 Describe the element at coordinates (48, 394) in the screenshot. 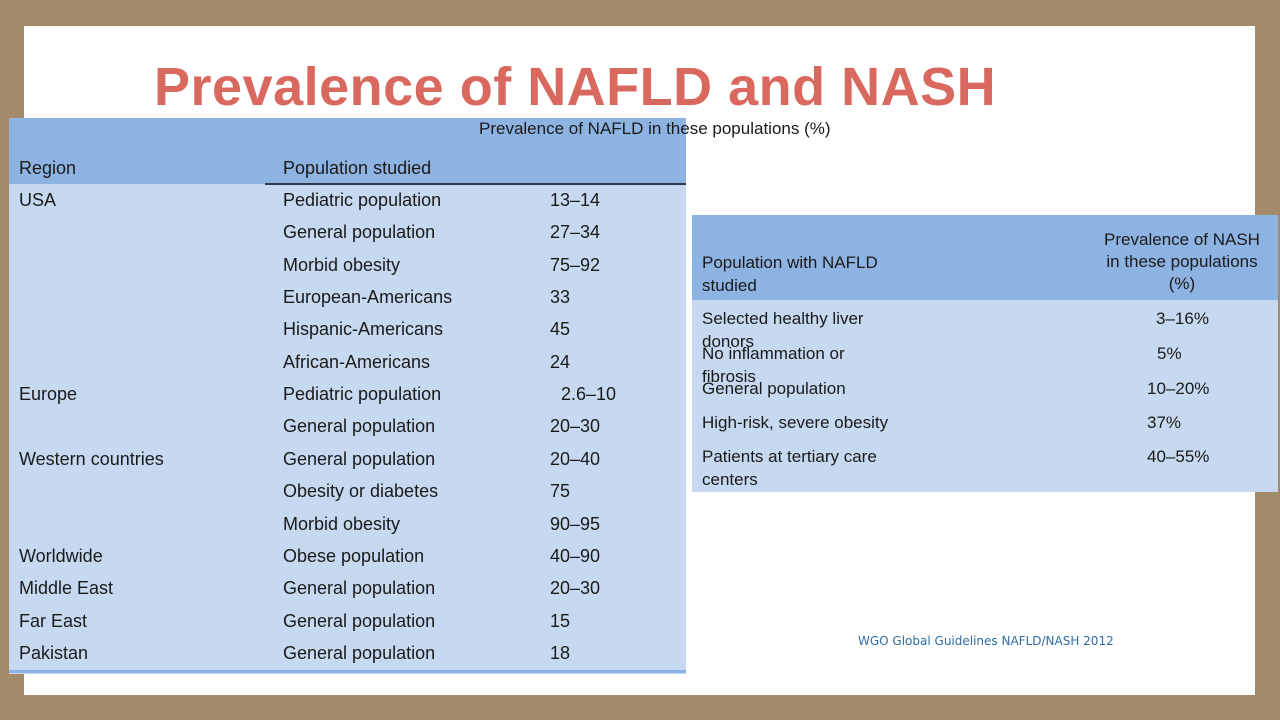

I see `nafld-row-region: Europe` at that location.